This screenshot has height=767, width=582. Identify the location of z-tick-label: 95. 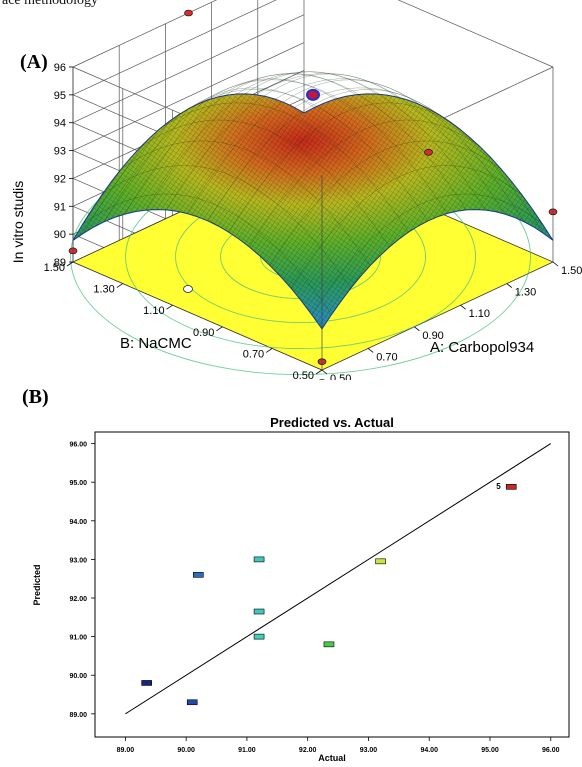
(60, 96).